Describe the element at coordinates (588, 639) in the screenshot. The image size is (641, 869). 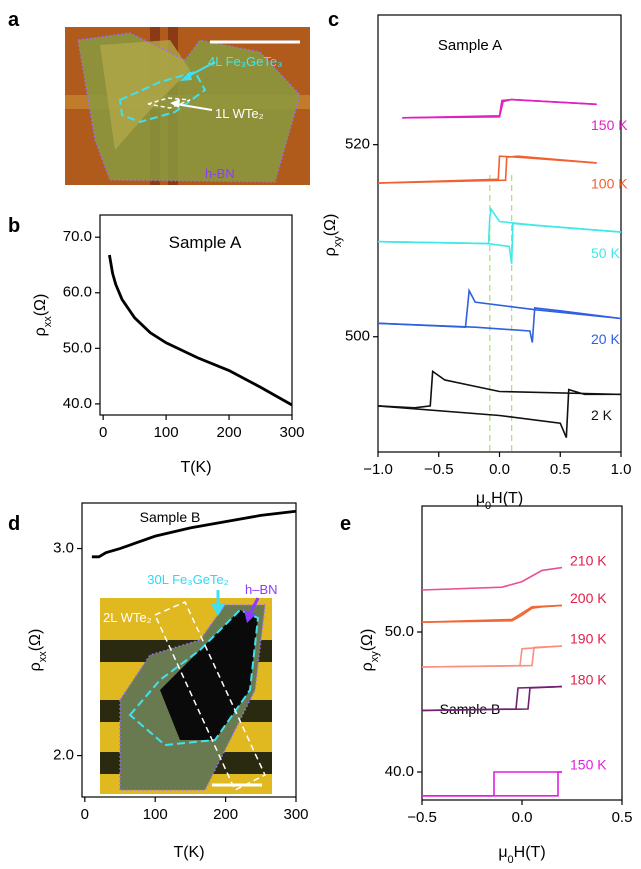
I see `series-label: 190 K` at that location.